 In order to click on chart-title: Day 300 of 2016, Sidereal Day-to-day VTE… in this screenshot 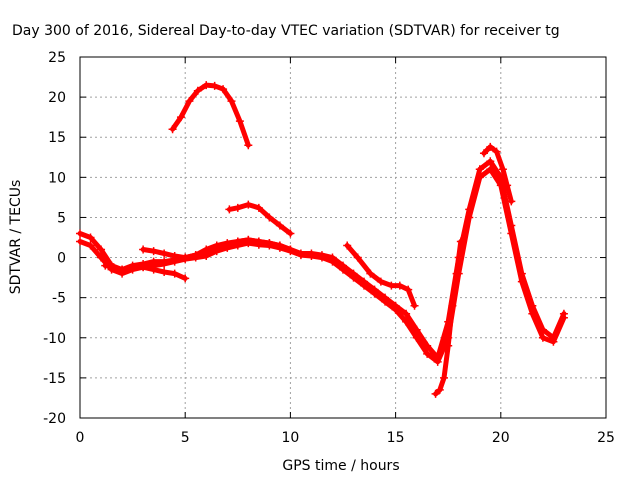, I will do `click(286, 31)`.